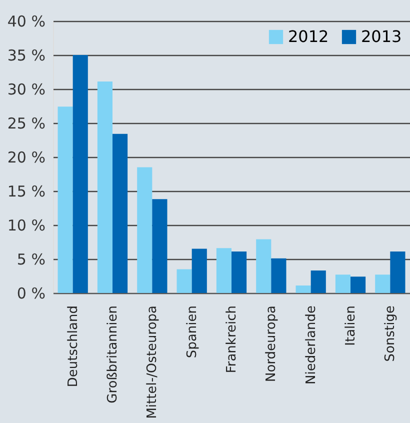  What do you see at coordinates (390, 334) in the screenshot?
I see `x-tick-label: Sonstige` at bounding box center [390, 334].